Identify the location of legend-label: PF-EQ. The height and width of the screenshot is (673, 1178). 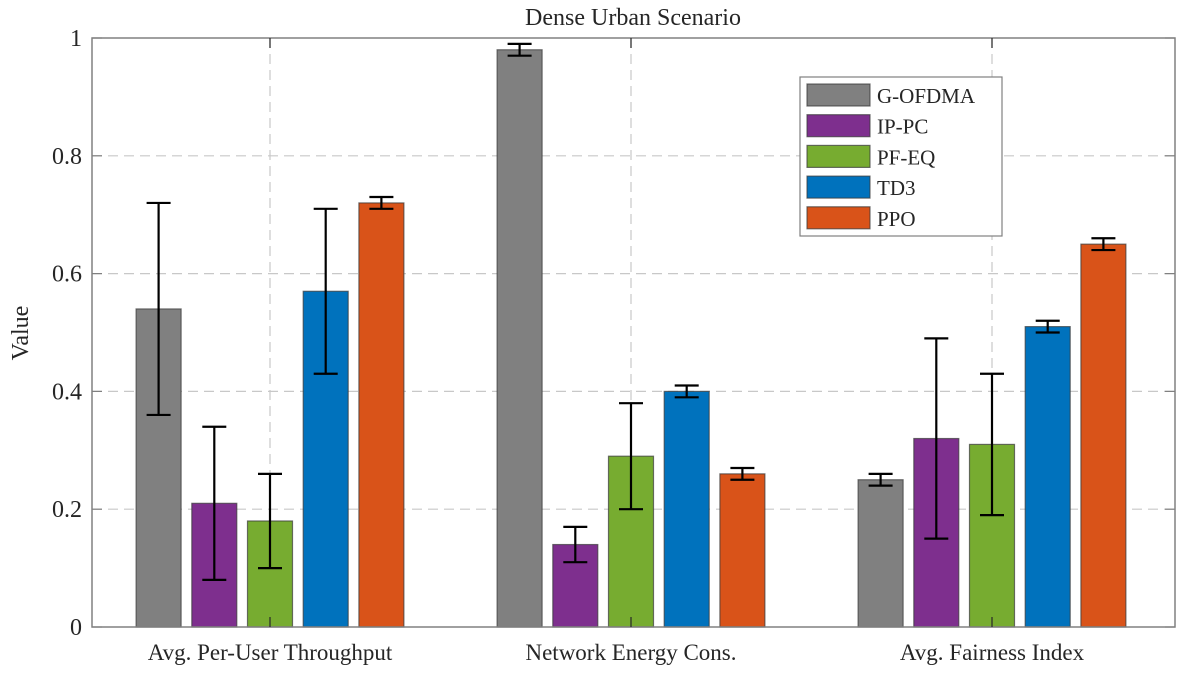
(906, 157).